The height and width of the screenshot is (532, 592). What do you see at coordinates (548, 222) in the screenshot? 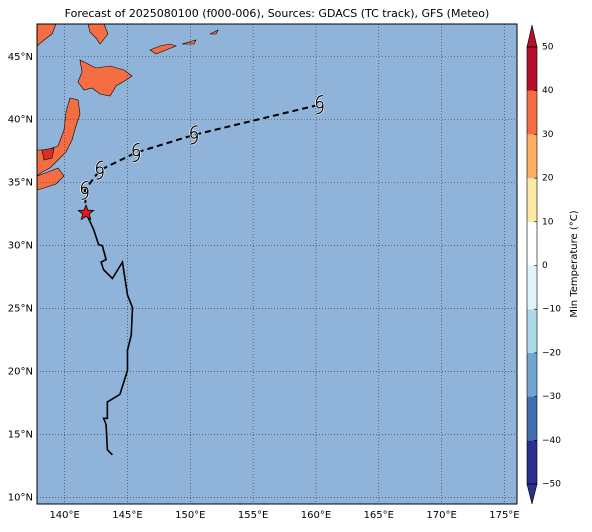
I see `colorbar-tick-label: 10` at bounding box center [548, 222].